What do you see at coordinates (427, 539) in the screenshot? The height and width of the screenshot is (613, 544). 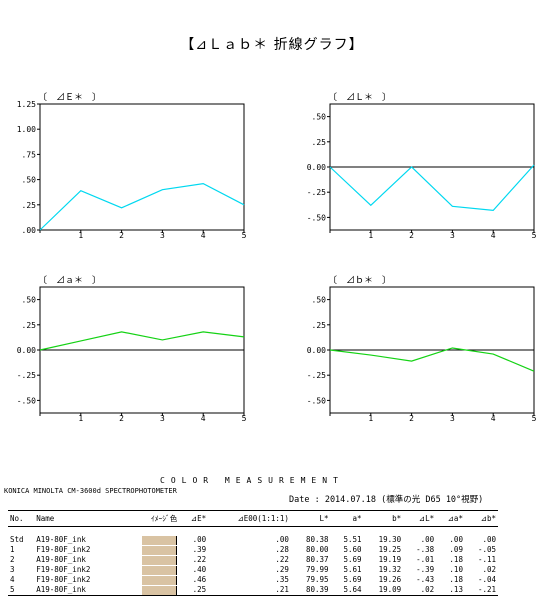 I see `row-dl: .00` at bounding box center [427, 539].